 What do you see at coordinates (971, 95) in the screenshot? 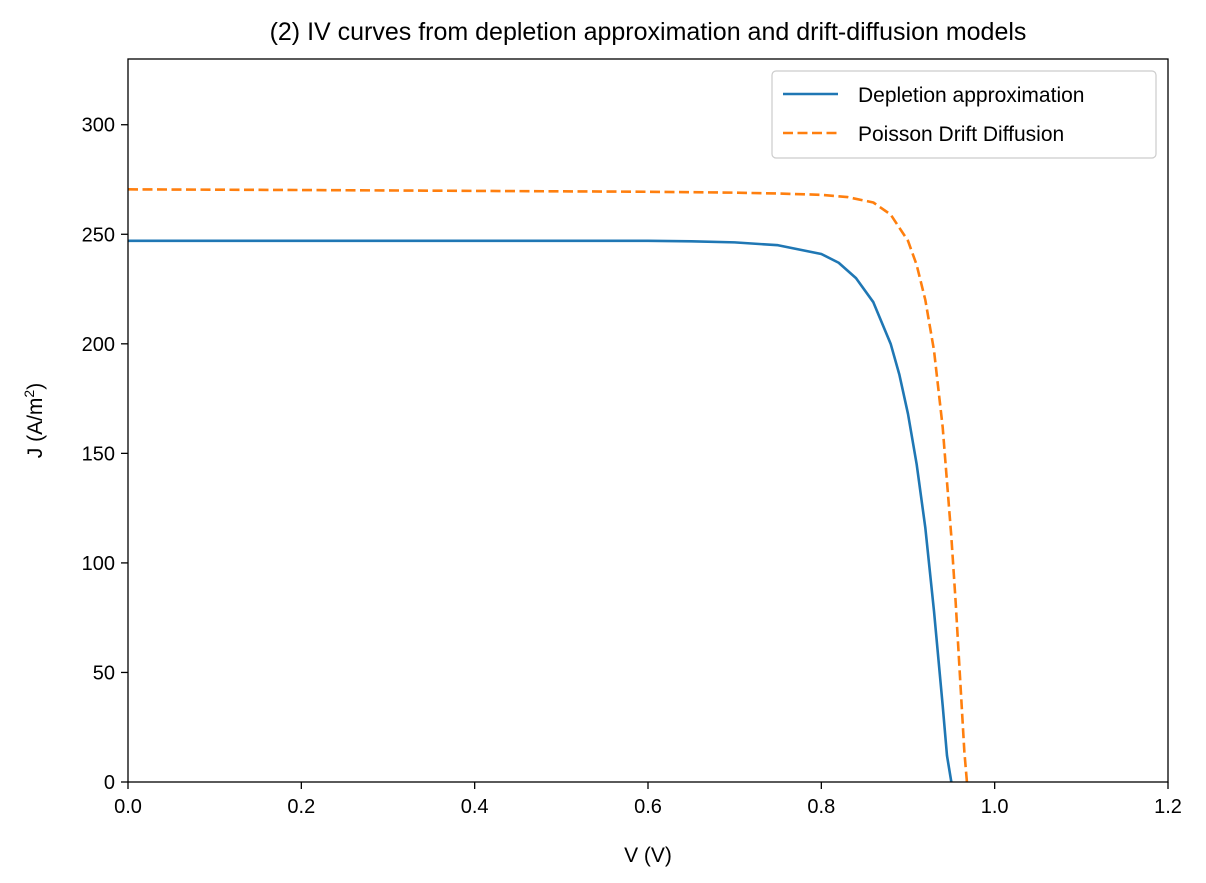
I see `legend-label-depletion: Depletion approximation` at bounding box center [971, 95].